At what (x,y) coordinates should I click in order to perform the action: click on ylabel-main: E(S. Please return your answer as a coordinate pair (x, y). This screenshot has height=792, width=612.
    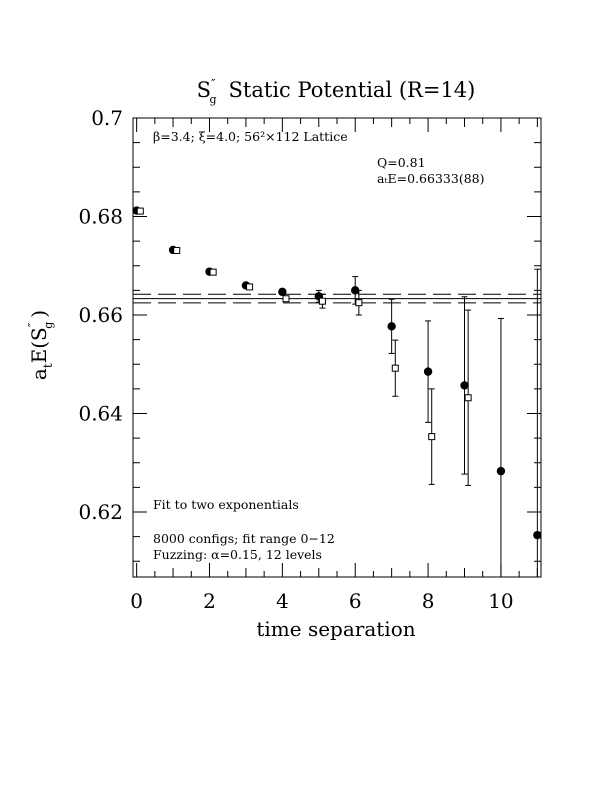
    Looking at the image, I should click on (39, 345).